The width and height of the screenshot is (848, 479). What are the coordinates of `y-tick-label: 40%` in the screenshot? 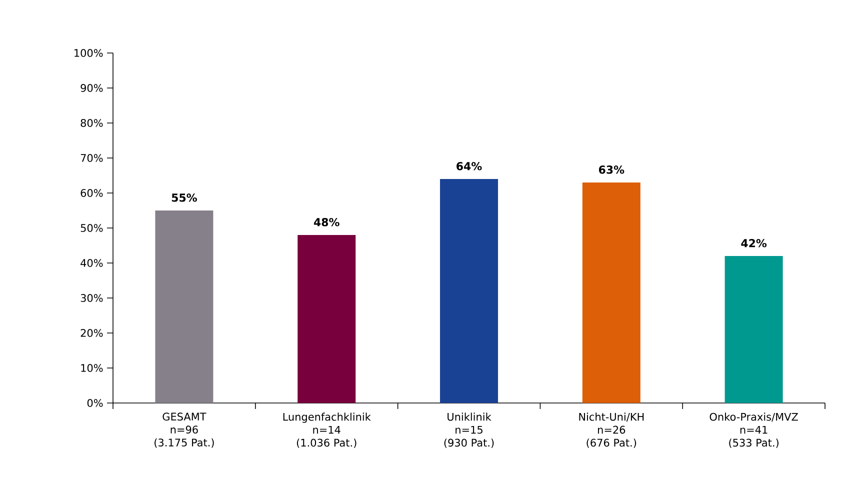 It's located at (91, 263).